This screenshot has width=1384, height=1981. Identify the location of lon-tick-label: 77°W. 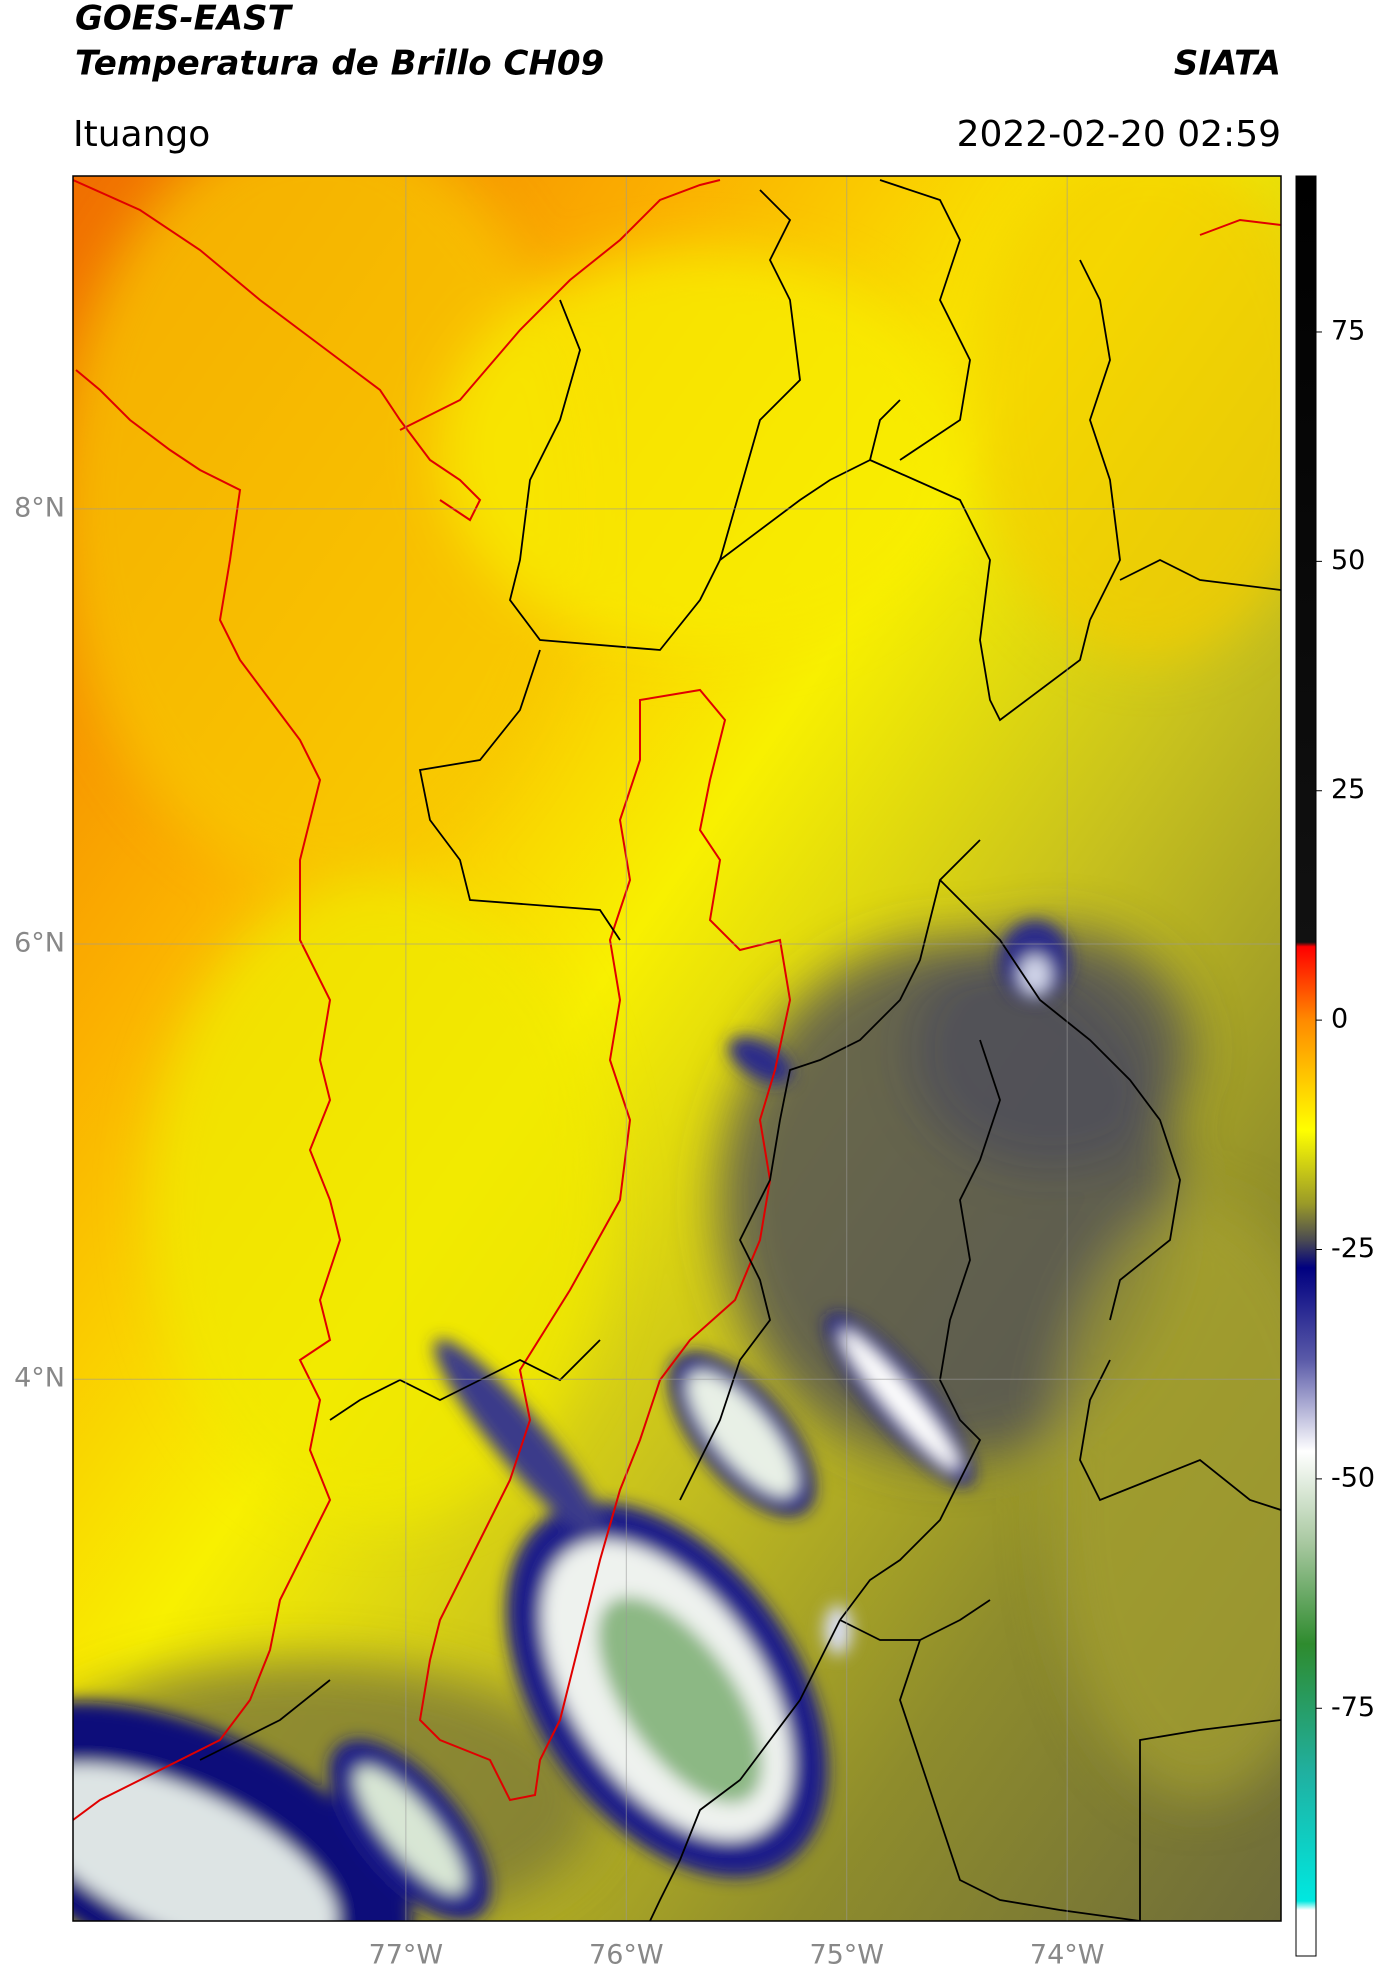
(406, 1955).